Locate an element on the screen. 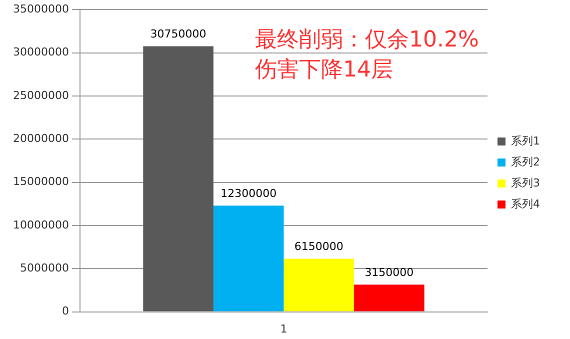 Image resolution: width=570 pixels, height=339 pixels. y-tick-label: 20000000 is located at coordinates (40, 138).